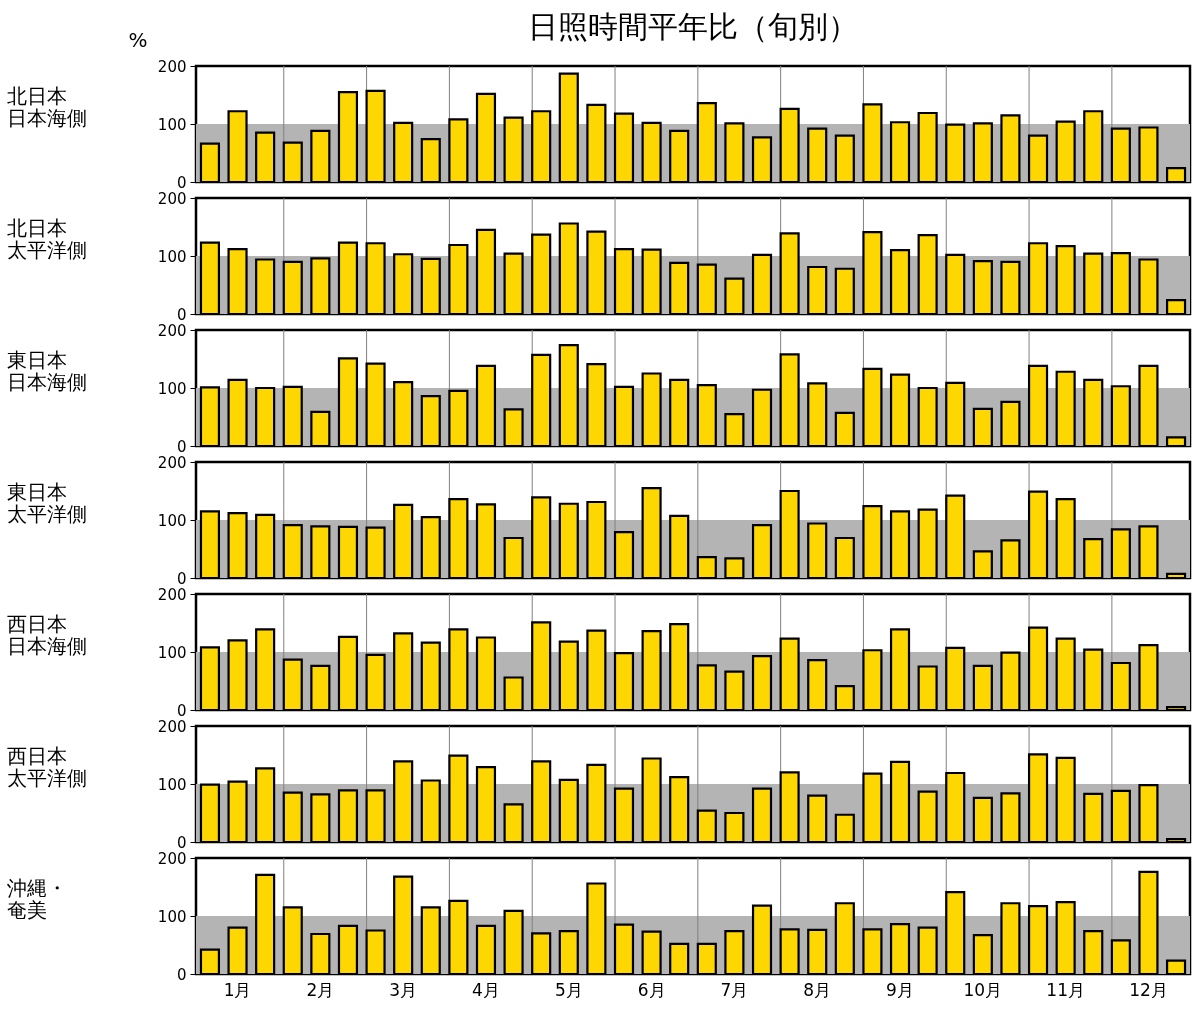 The image size is (1203, 1016). I want to click on y-axis-title: 沖縄・奄美, so click(36, 898).